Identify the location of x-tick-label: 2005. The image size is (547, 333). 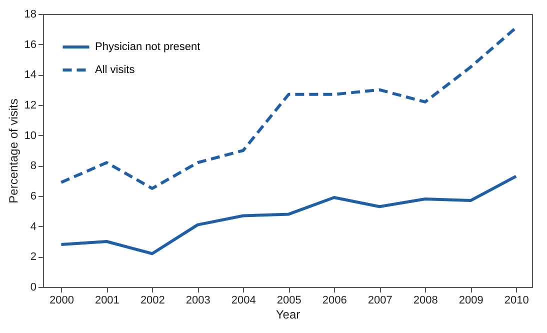
(289, 300).